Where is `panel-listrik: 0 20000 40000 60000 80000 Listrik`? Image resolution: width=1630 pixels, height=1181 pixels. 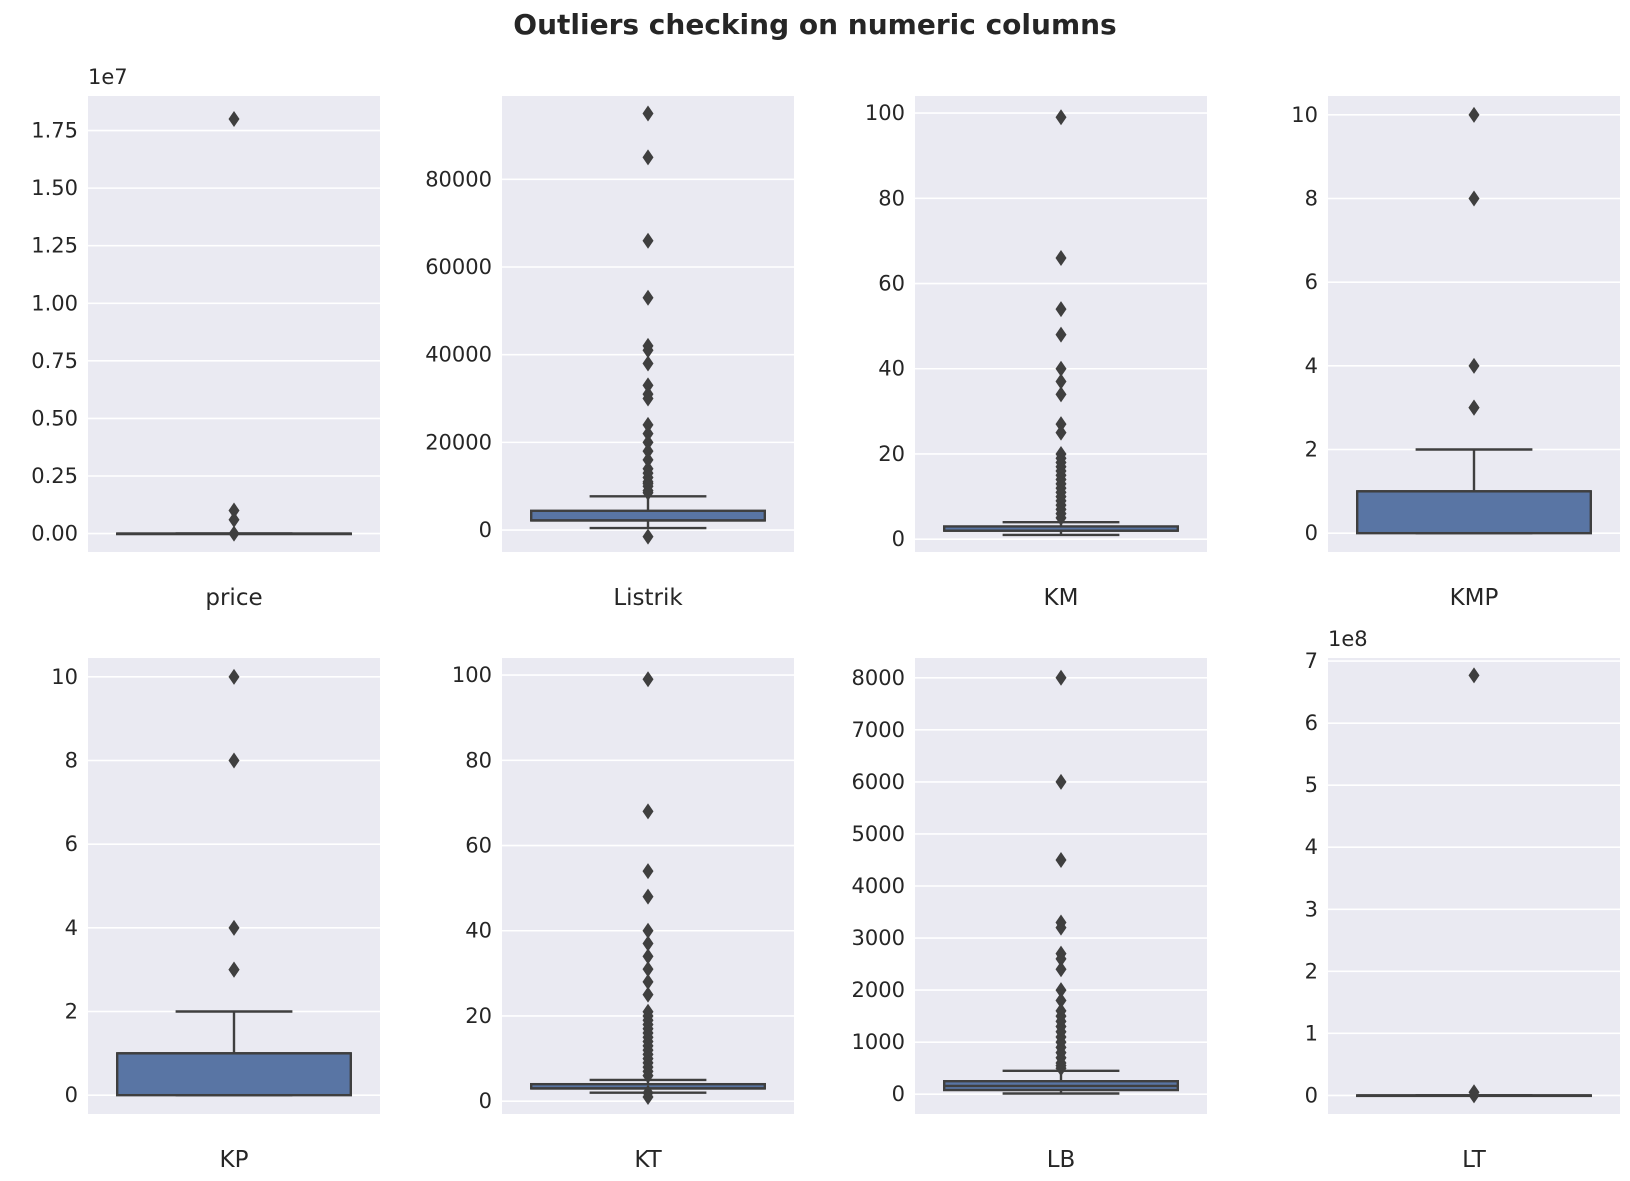 panel-listrik: 0 20000 40000 60000 80000 Listrik is located at coordinates (609, 353).